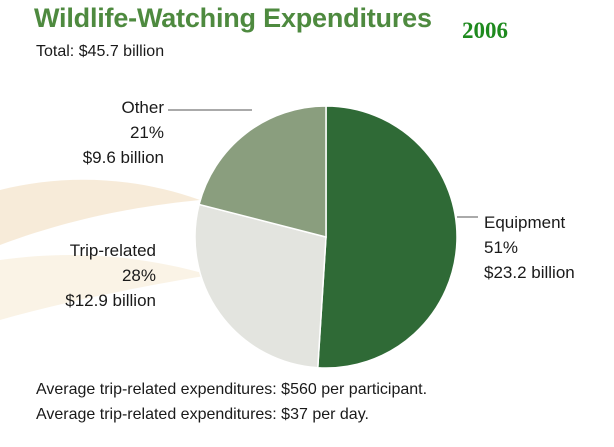 The image size is (614, 447). What do you see at coordinates (88, 300) in the screenshot?
I see `slice-amount-trip-related: $12.9 billion` at bounding box center [88, 300].